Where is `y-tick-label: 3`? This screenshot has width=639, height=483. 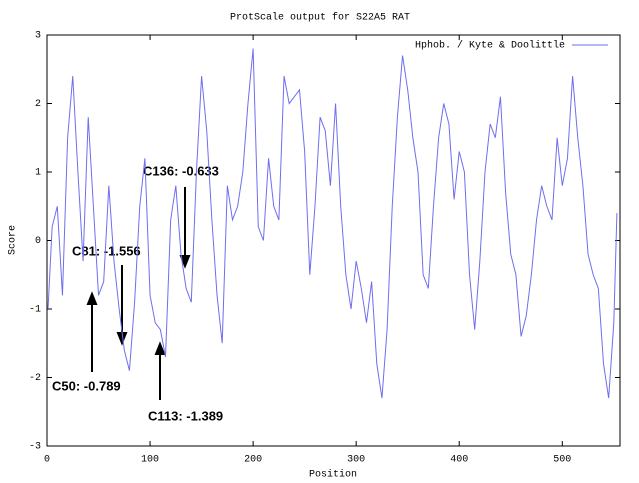
y-tick-label: 3 is located at coordinates (38, 36).